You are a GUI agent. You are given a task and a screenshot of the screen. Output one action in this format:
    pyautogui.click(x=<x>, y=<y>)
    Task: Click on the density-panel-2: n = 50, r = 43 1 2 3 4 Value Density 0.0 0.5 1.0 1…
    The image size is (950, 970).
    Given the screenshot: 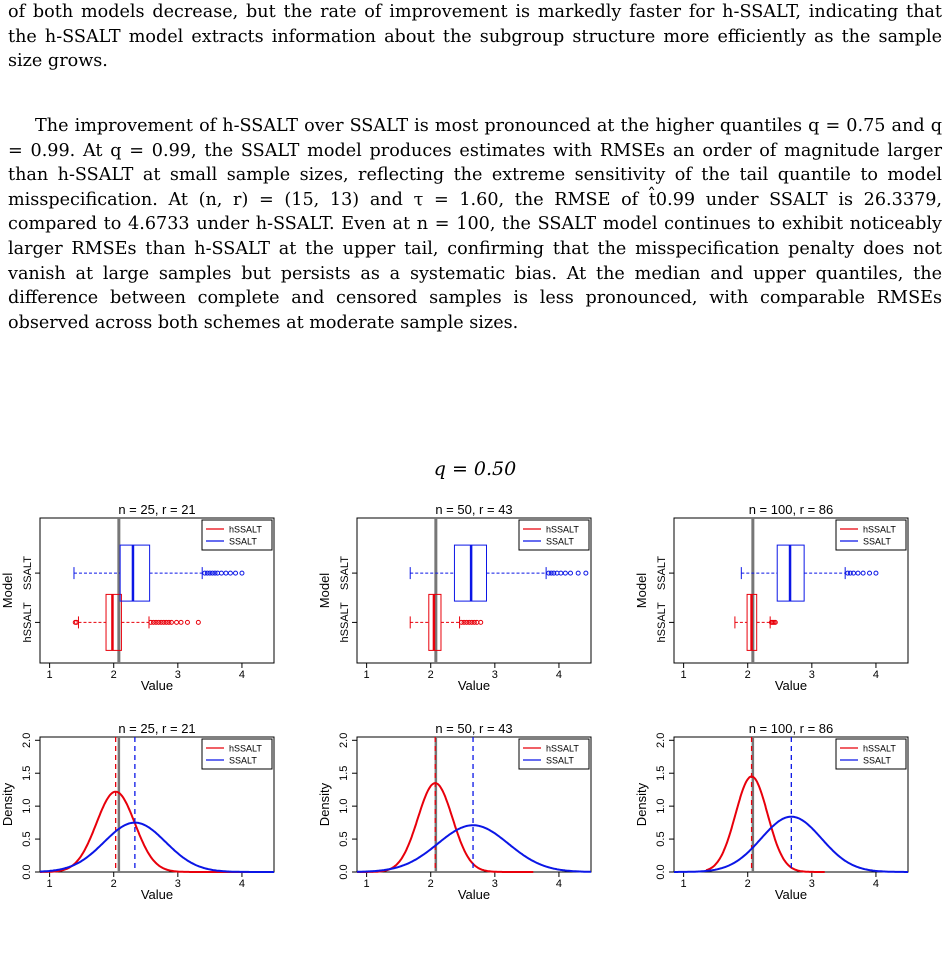 What is the action you would take?
    pyautogui.click(x=454, y=811)
    